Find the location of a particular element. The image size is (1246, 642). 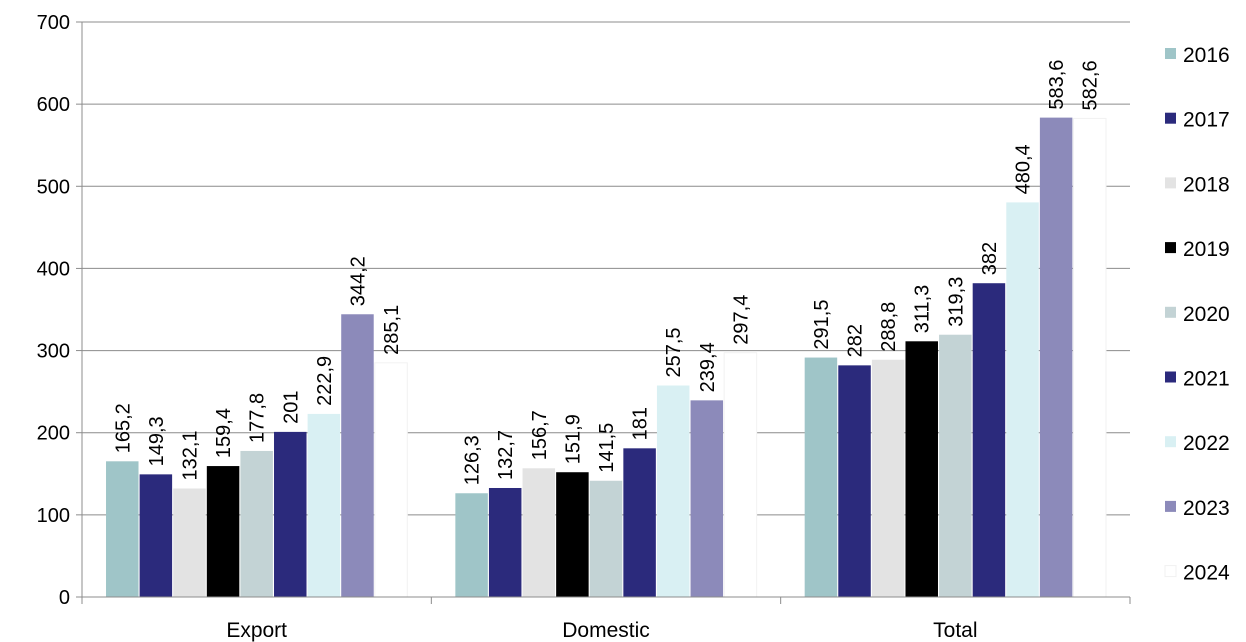

bar-total-2018 is located at coordinates (888, 478).